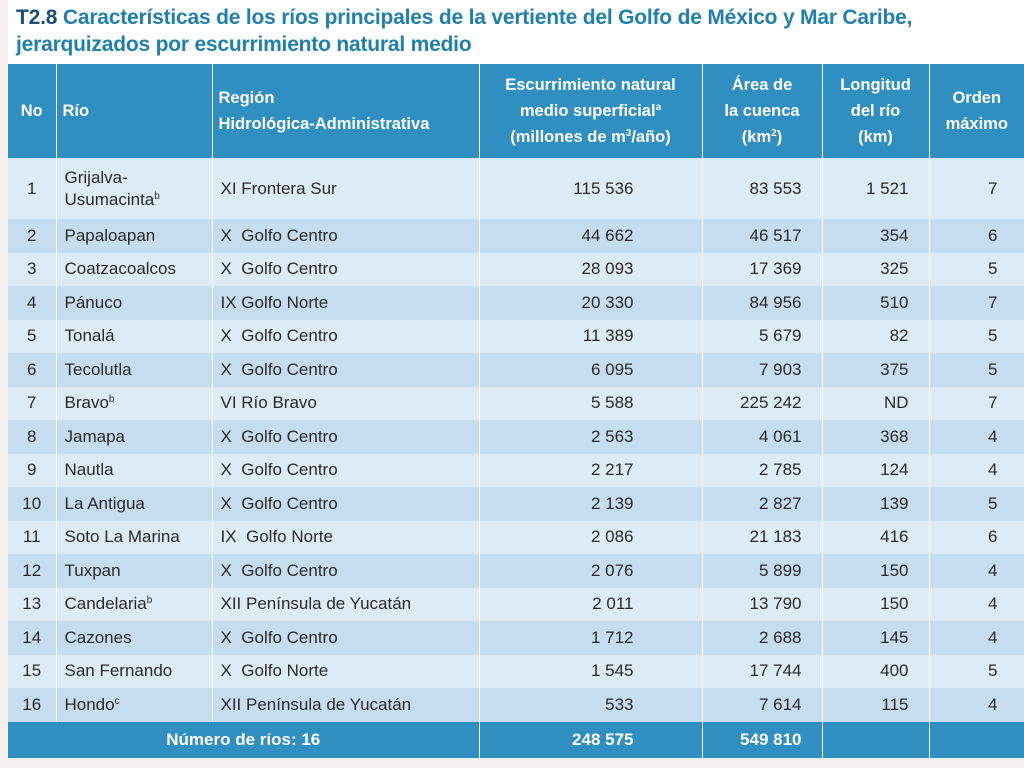  Describe the element at coordinates (761, 671) in the screenshot. I see `cell-area: 17 744` at that location.